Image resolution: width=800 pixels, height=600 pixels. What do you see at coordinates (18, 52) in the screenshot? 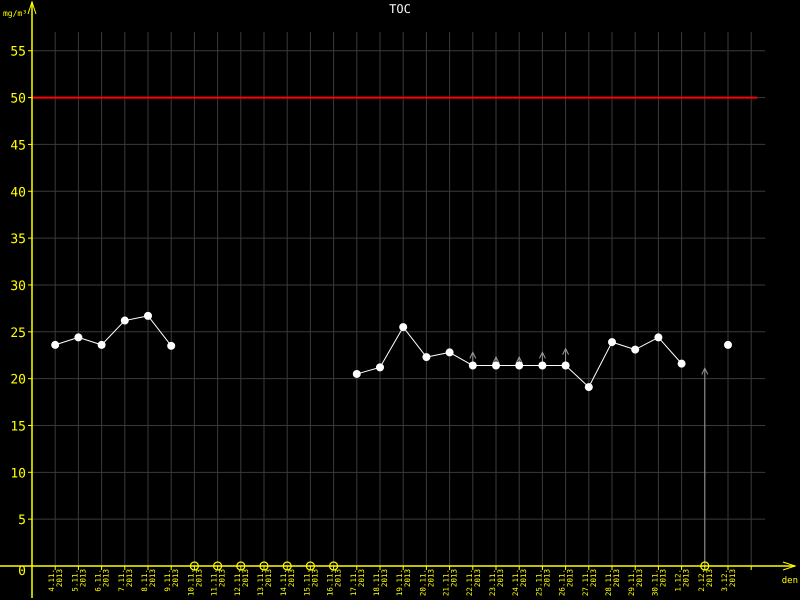
I see `y-tick-label: 55` at bounding box center [18, 52].